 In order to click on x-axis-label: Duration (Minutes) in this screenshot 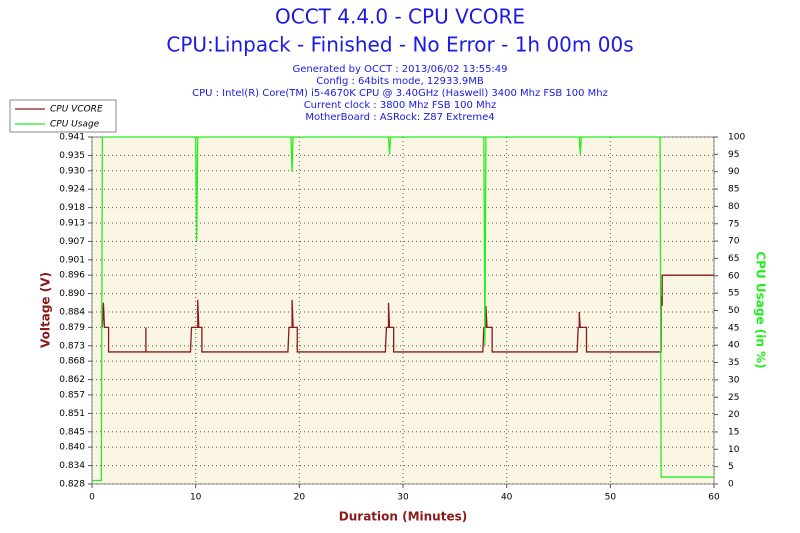, I will do `click(403, 517)`.